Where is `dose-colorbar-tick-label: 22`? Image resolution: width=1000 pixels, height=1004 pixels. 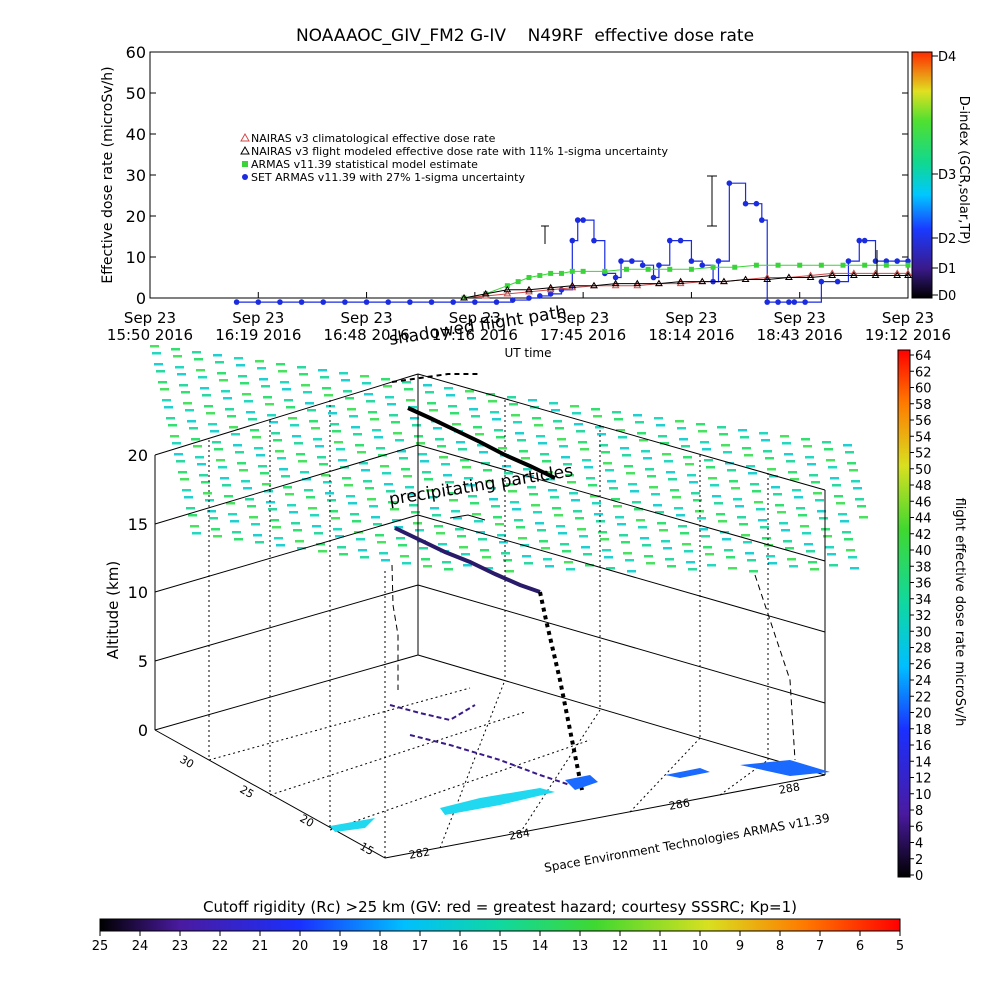 dose-colorbar-tick-label: 22 is located at coordinates (923, 697).